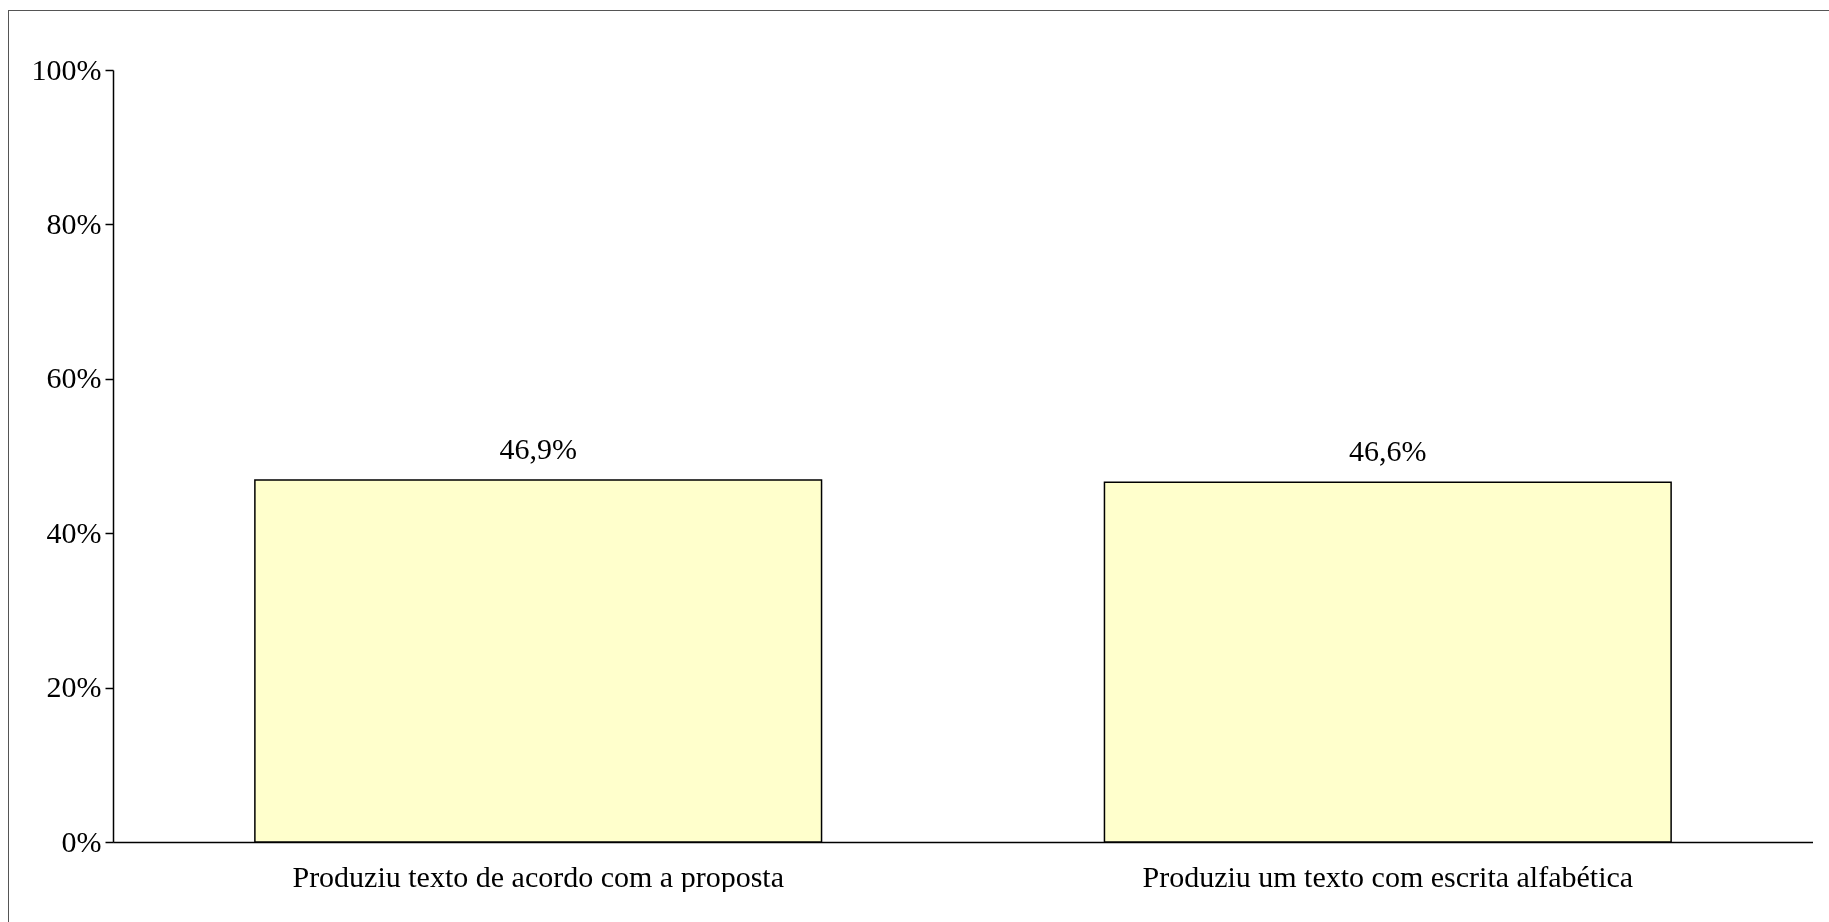 This screenshot has width=1829, height=922. What do you see at coordinates (81, 841) in the screenshot?
I see `y-tick-label: 0%` at bounding box center [81, 841].